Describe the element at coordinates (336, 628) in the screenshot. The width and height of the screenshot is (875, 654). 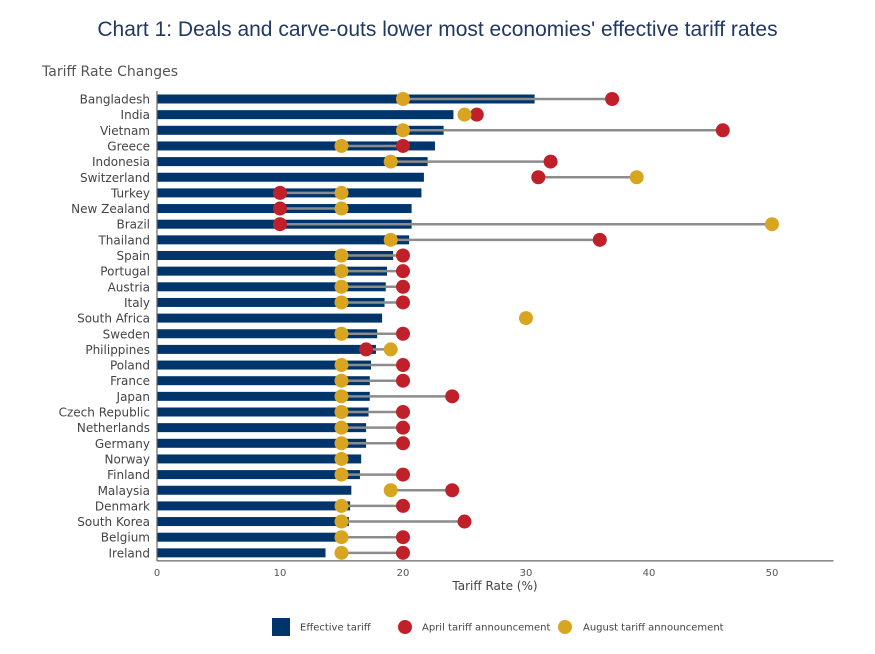
I see `legend-label: Effective tariff` at that location.